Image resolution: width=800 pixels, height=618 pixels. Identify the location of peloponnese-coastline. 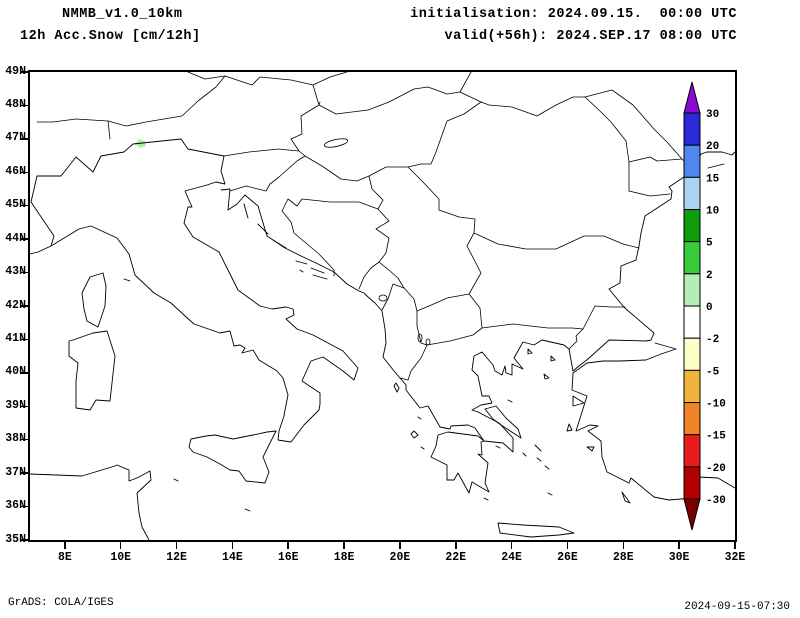
(460, 462).